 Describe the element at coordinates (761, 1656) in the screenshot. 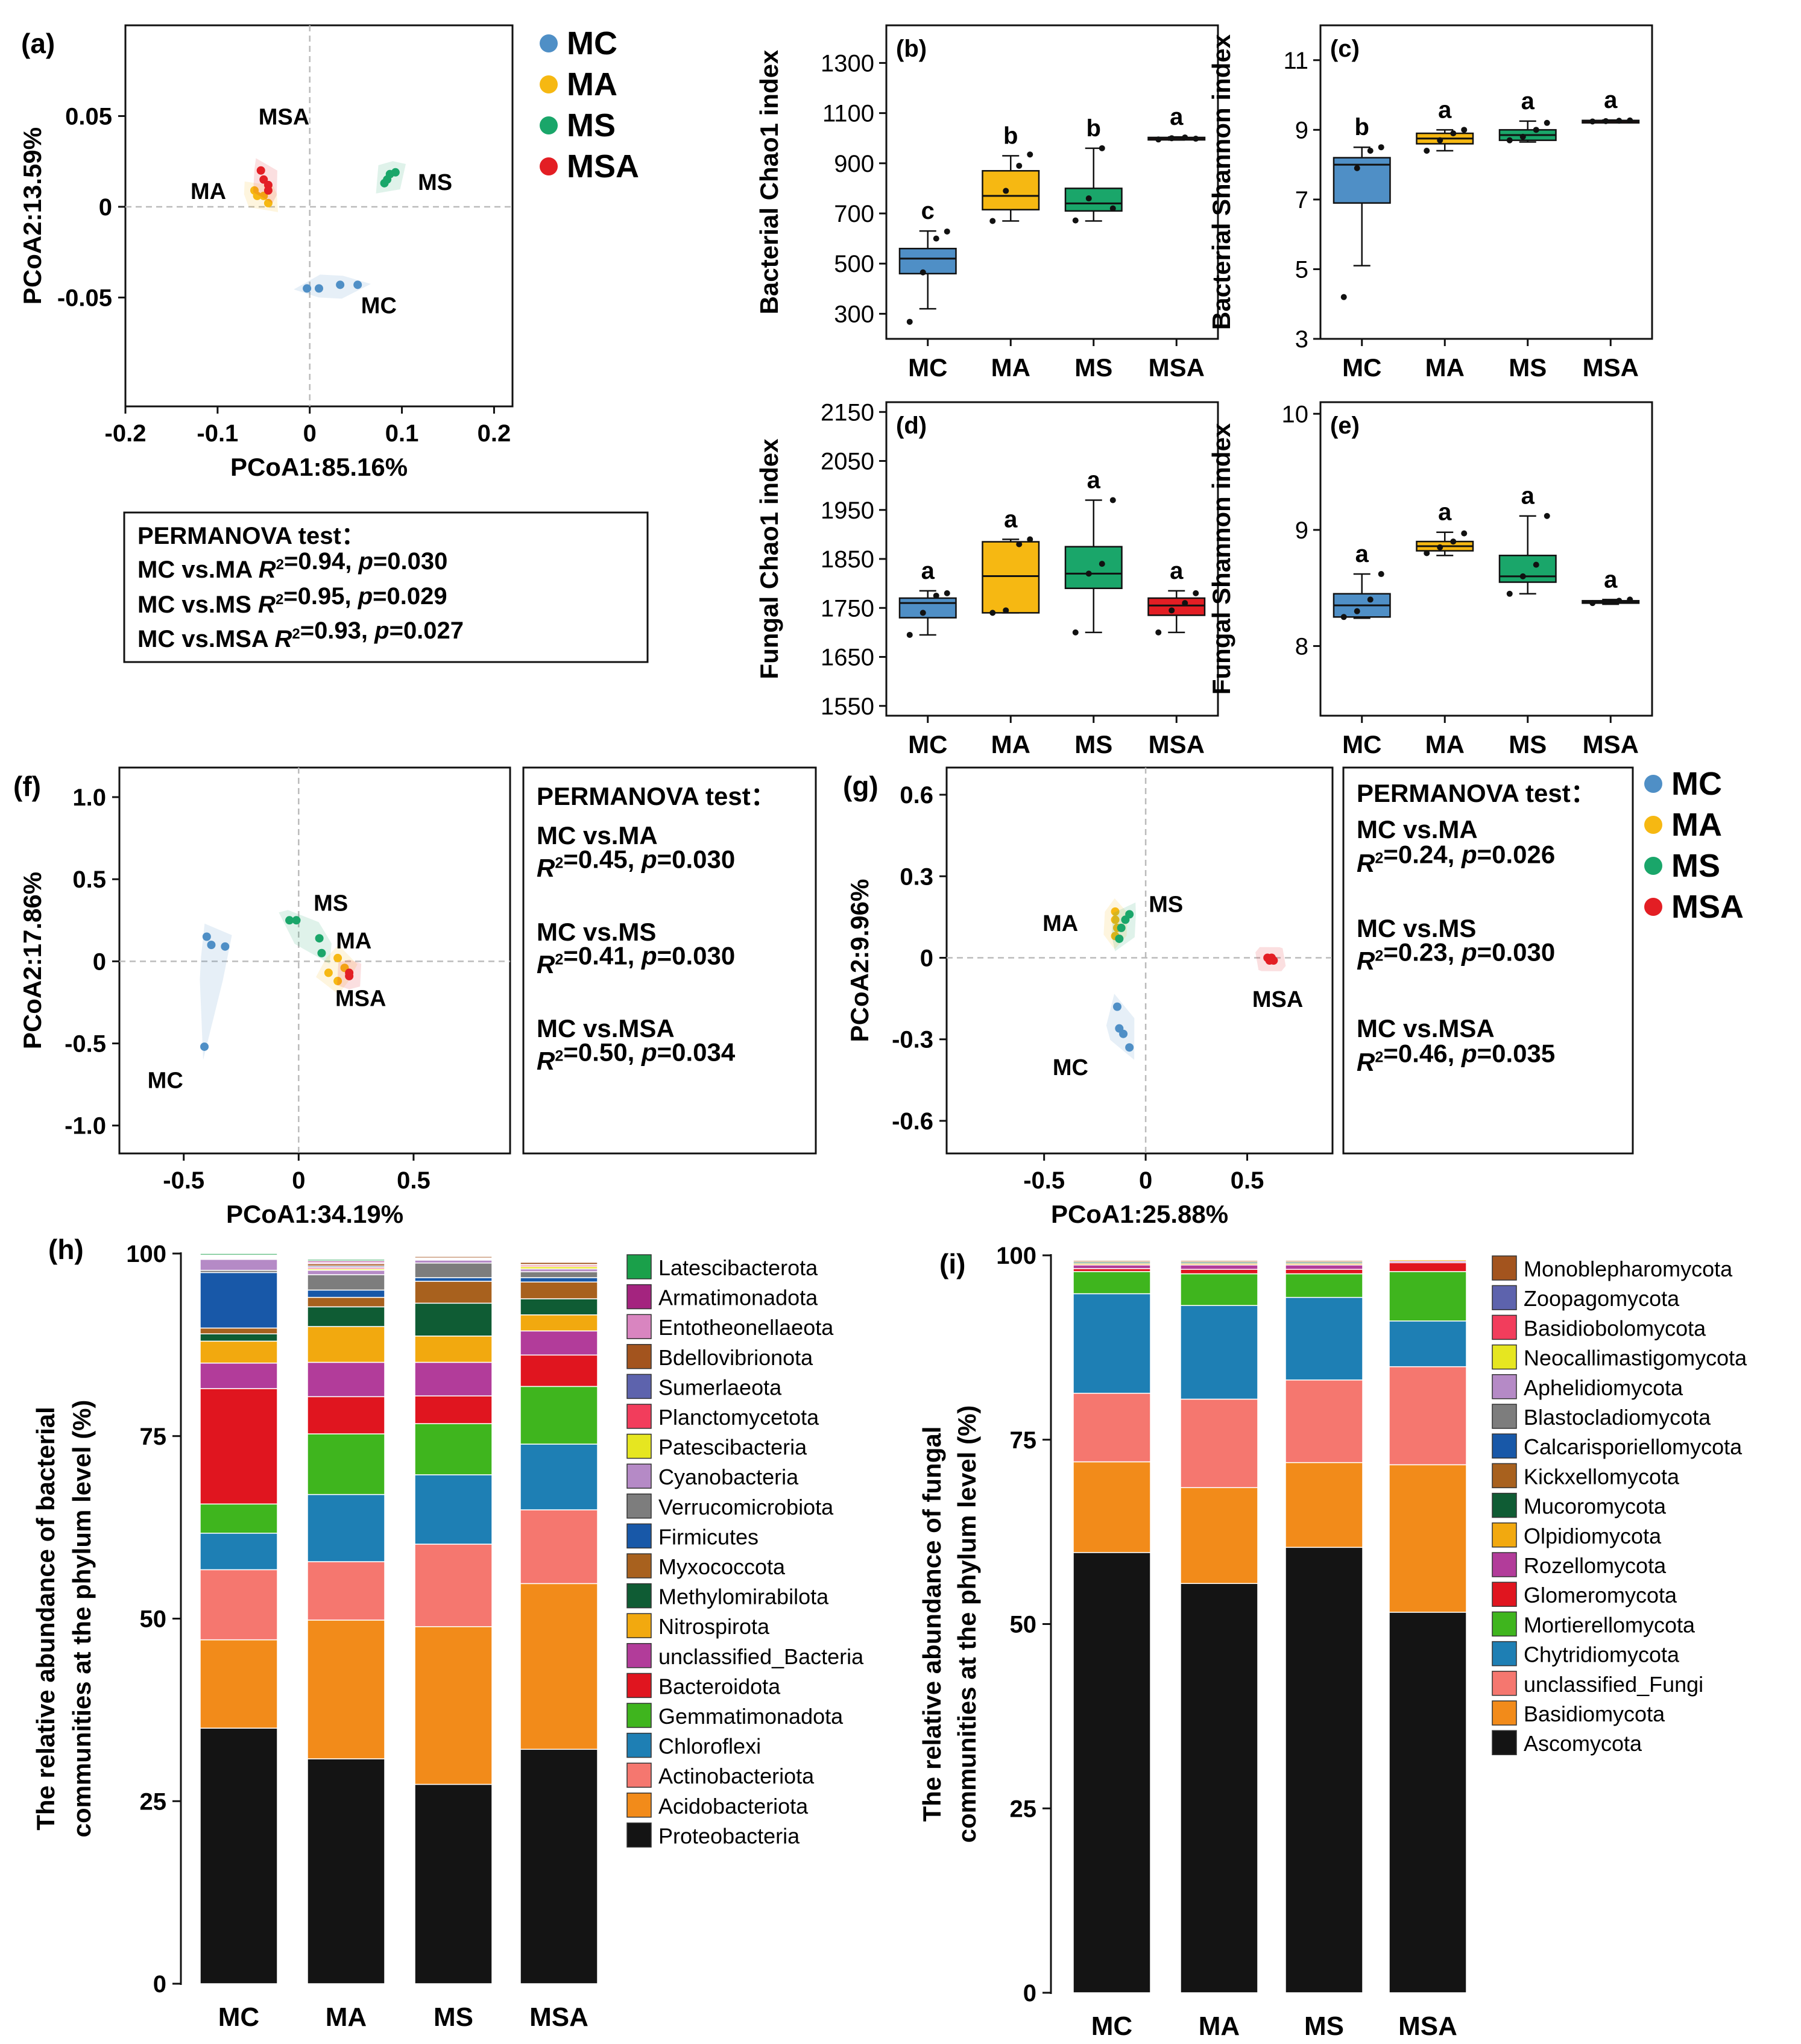

I see `legend-label-unclassified_Bacteria: unclassified_Bacteria` at that location.